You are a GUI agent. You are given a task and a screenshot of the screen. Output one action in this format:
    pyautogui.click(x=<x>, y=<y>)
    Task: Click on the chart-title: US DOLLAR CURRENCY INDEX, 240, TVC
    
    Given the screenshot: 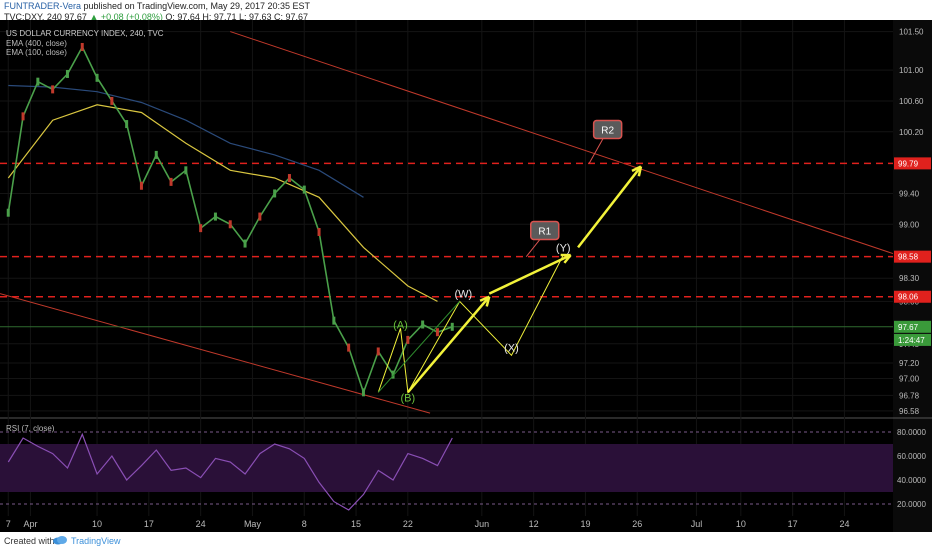 What is the action you would take?
    pyautogui.click(x=85, y=33)
    